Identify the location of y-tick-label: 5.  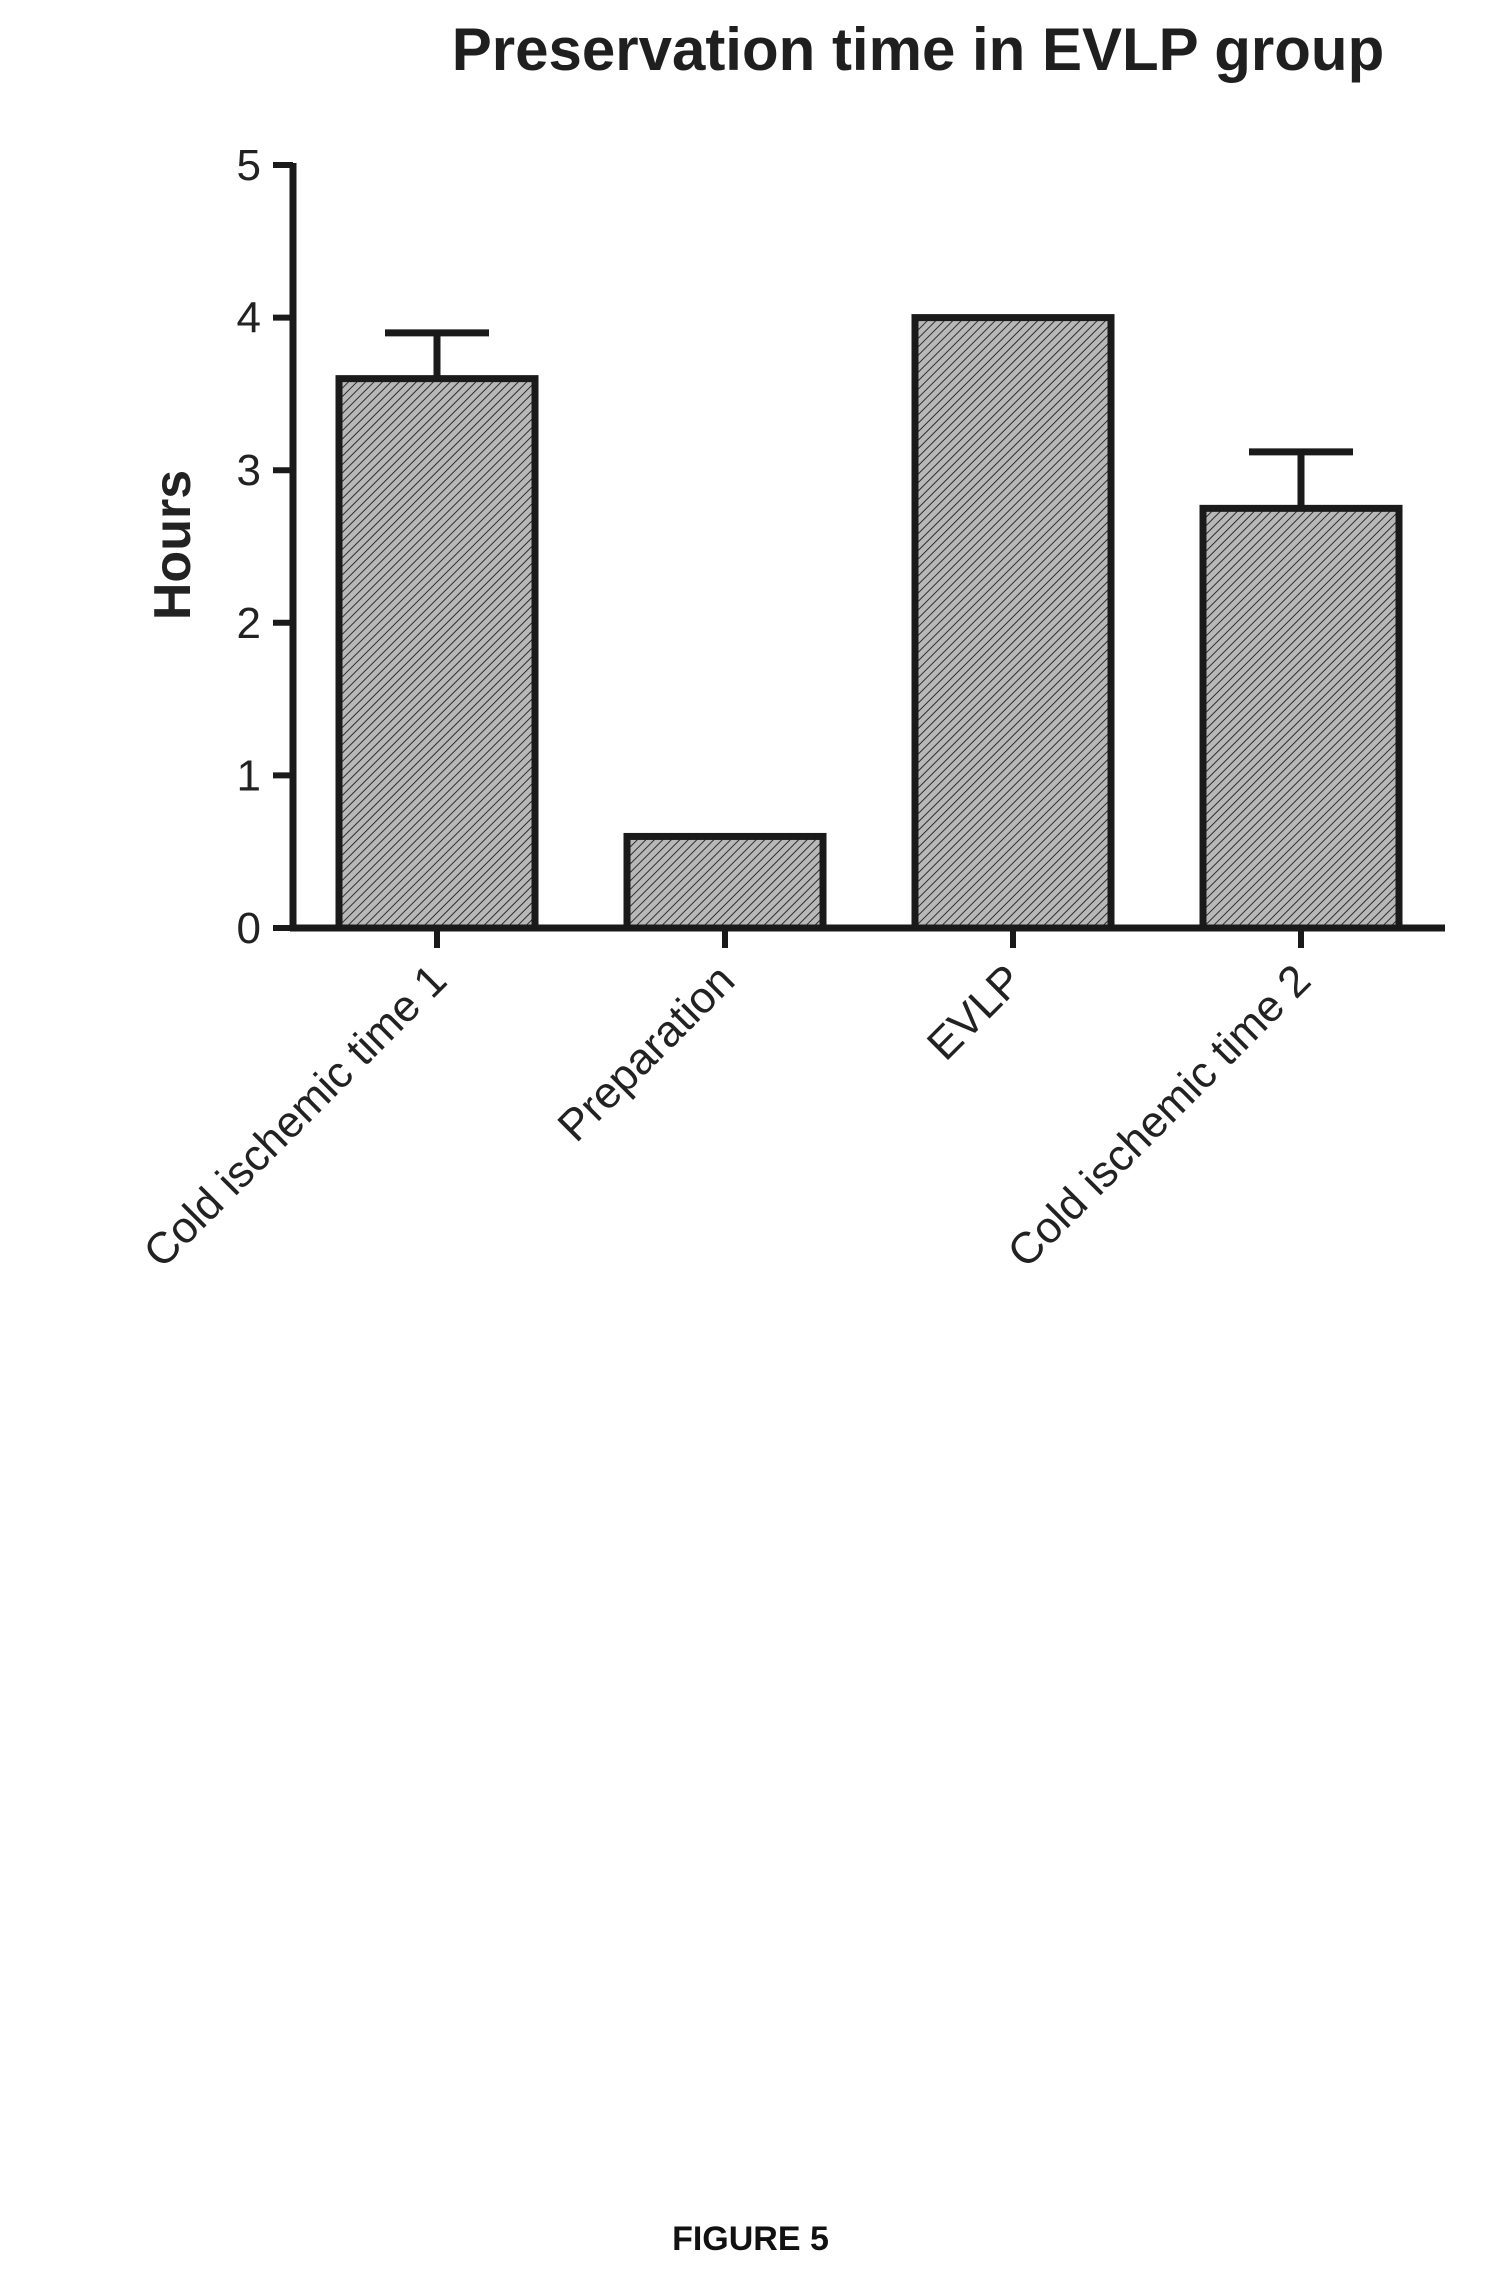
(249, 165).